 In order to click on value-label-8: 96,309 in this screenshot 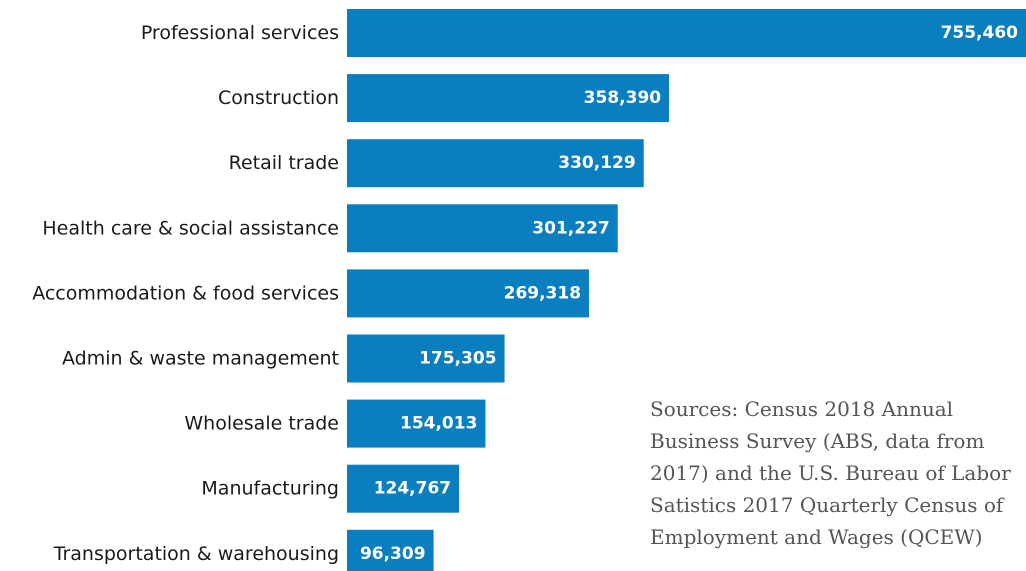, I will do `click(393, 554)`.